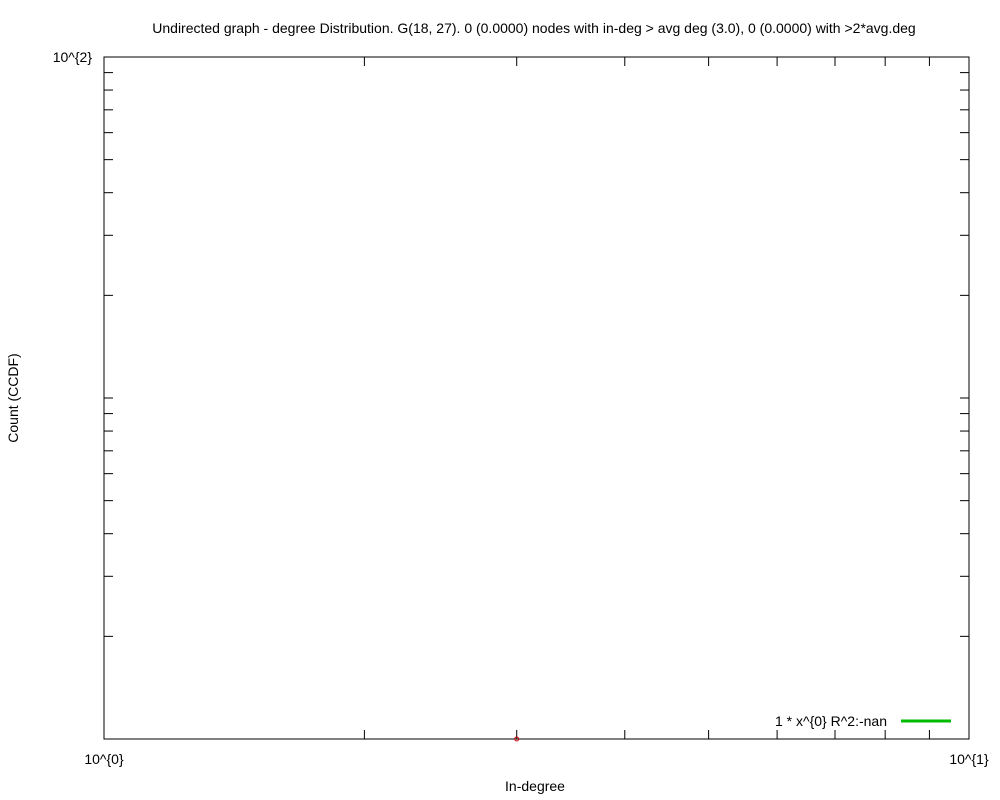 This screenshot has height=800, width=1000. Describe the element at coordinates (969, 759) in the screenshot. I see `x-tick-label: 10^{1}` at that location.